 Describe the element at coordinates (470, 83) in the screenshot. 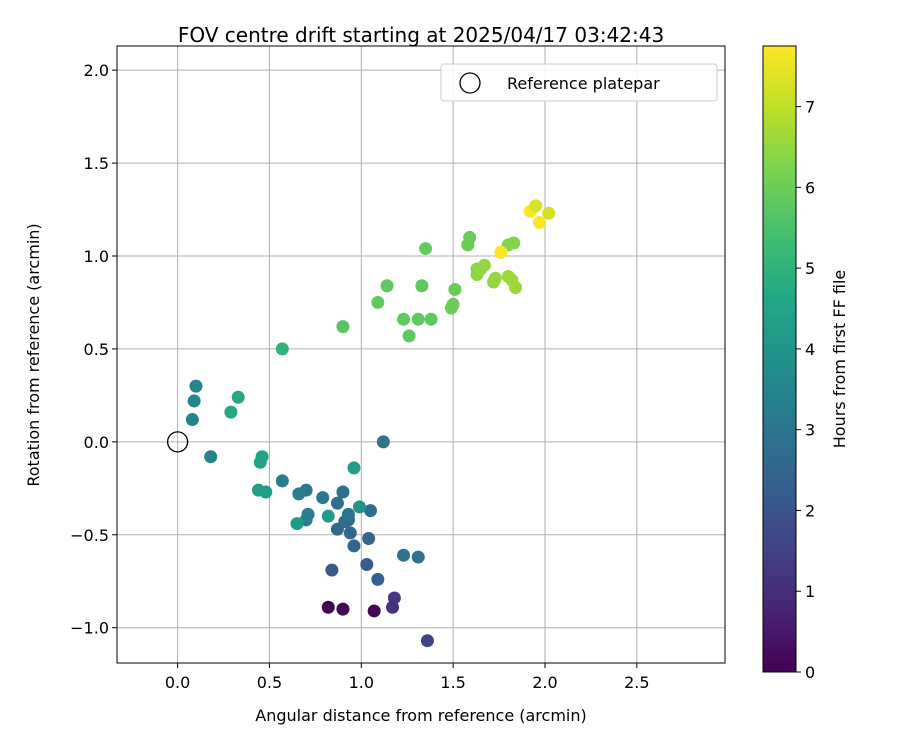

I see `legend-reference-marker` at that location.